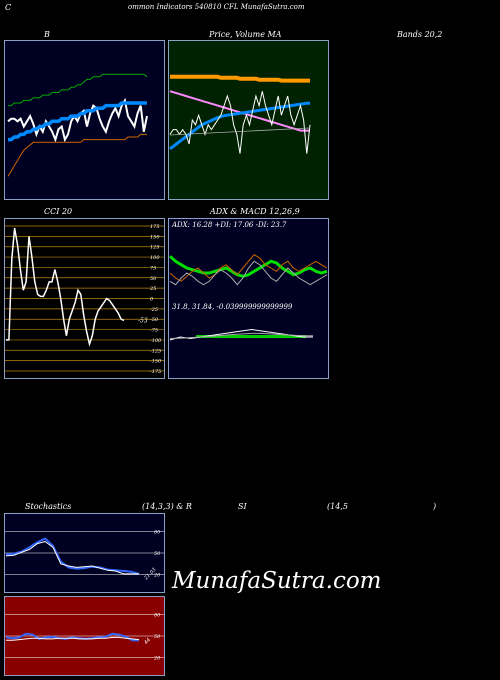 The width and height of the screenshot is (500, 680). What do you see at coordinates (156, 362) in the screenshot?
I see `cci-tick-label: -150` at bounding box center [156, 362].